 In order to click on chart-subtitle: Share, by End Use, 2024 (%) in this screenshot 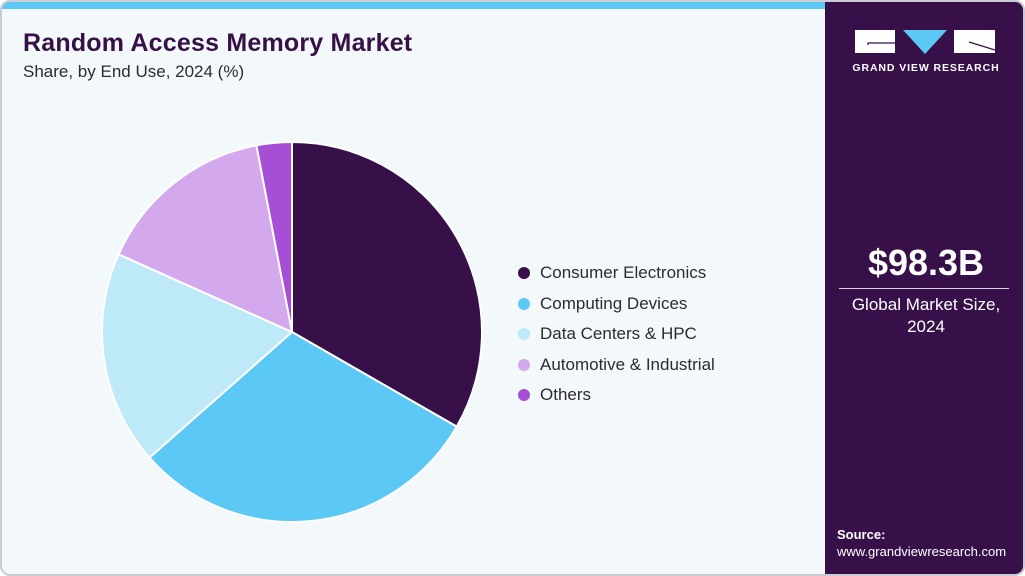, I will do `click(134, 71)`.